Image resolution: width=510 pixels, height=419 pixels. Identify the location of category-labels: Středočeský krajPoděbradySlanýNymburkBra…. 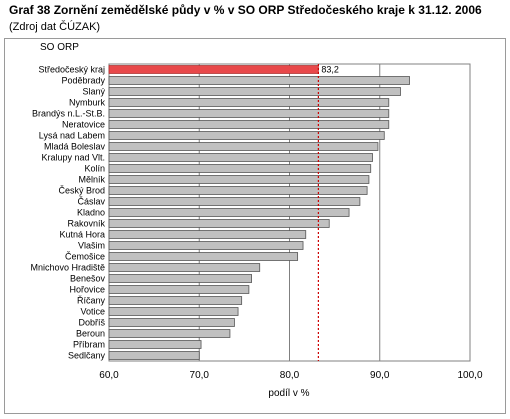
(67, 213).